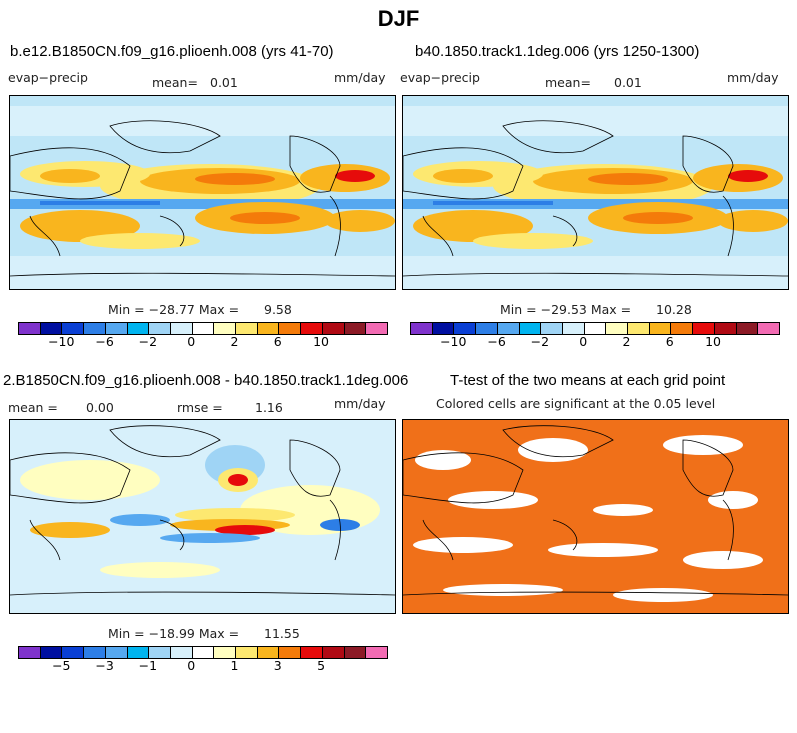 This screenshot has height=733, width=797. Describe the element at coordinates (440, 77) in the screenshot. I see `panel2-variable: evap−precip` at that location.